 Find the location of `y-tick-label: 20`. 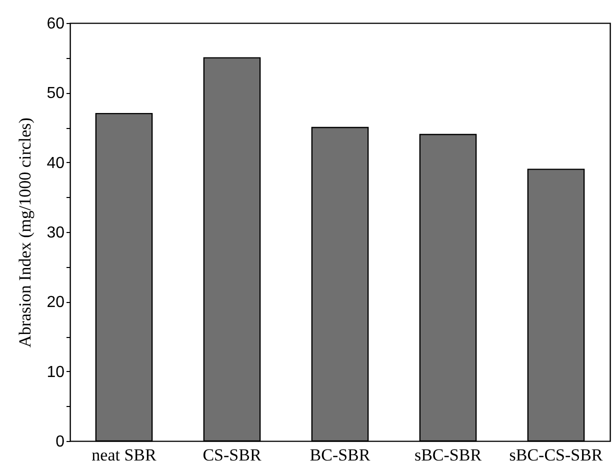

y-tick-label: 20 is located at coordinates (55, 303).